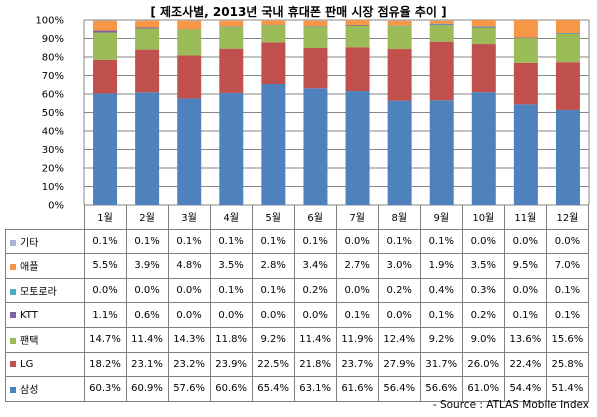 This screenshot has height=417, width=597. Describe the element at coordinates (147, 364) in the screenshot. I see `data-label: 23.1%` at that location.